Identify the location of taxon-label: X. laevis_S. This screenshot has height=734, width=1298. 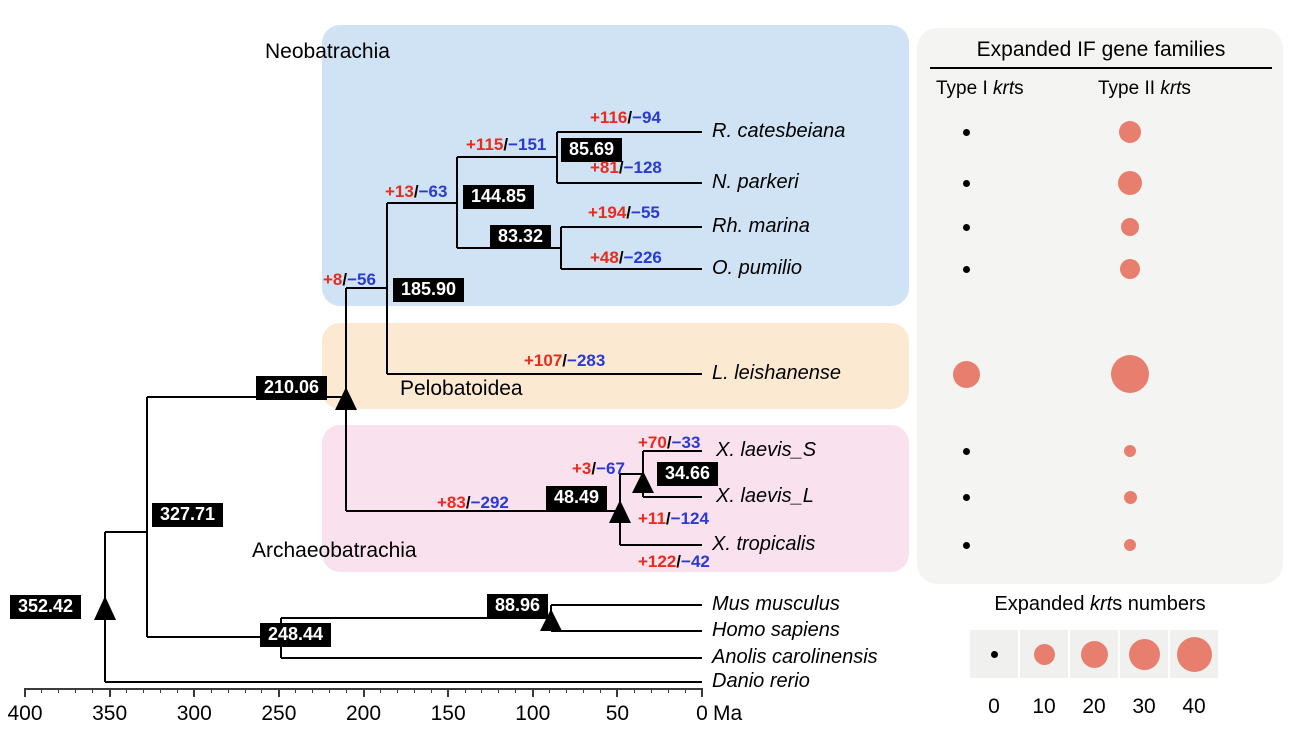
(766, 450).